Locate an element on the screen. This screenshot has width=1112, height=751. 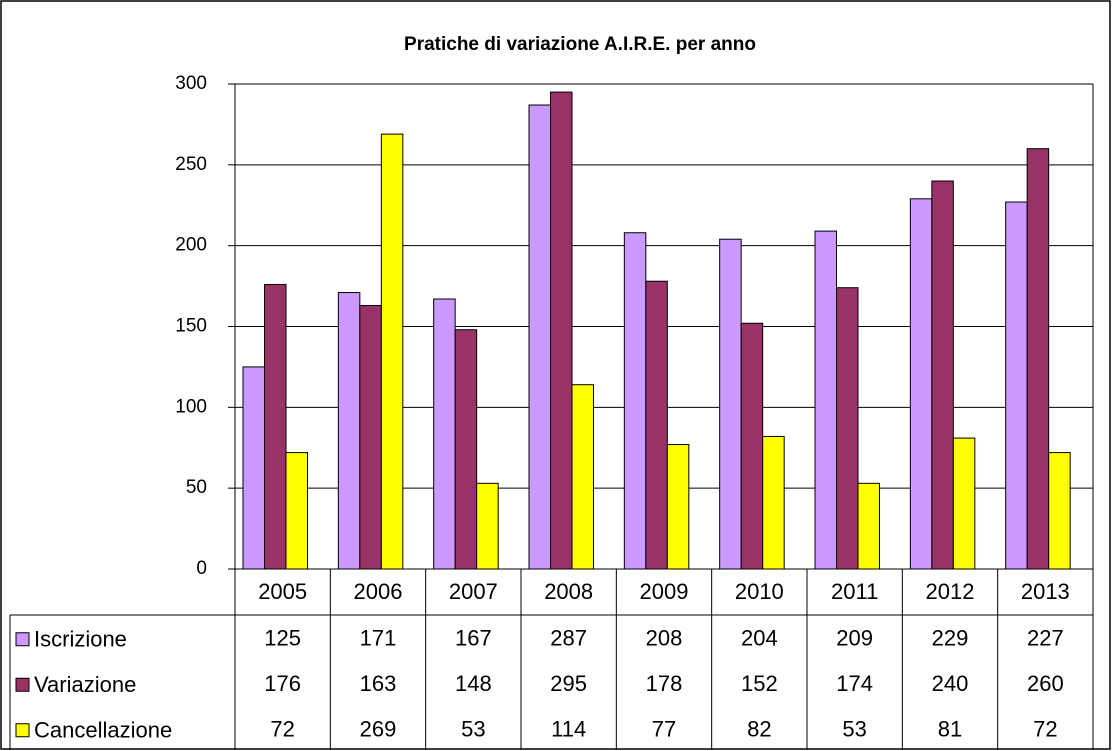
y-tick-label: 50 is located at coordinates (196, 487).